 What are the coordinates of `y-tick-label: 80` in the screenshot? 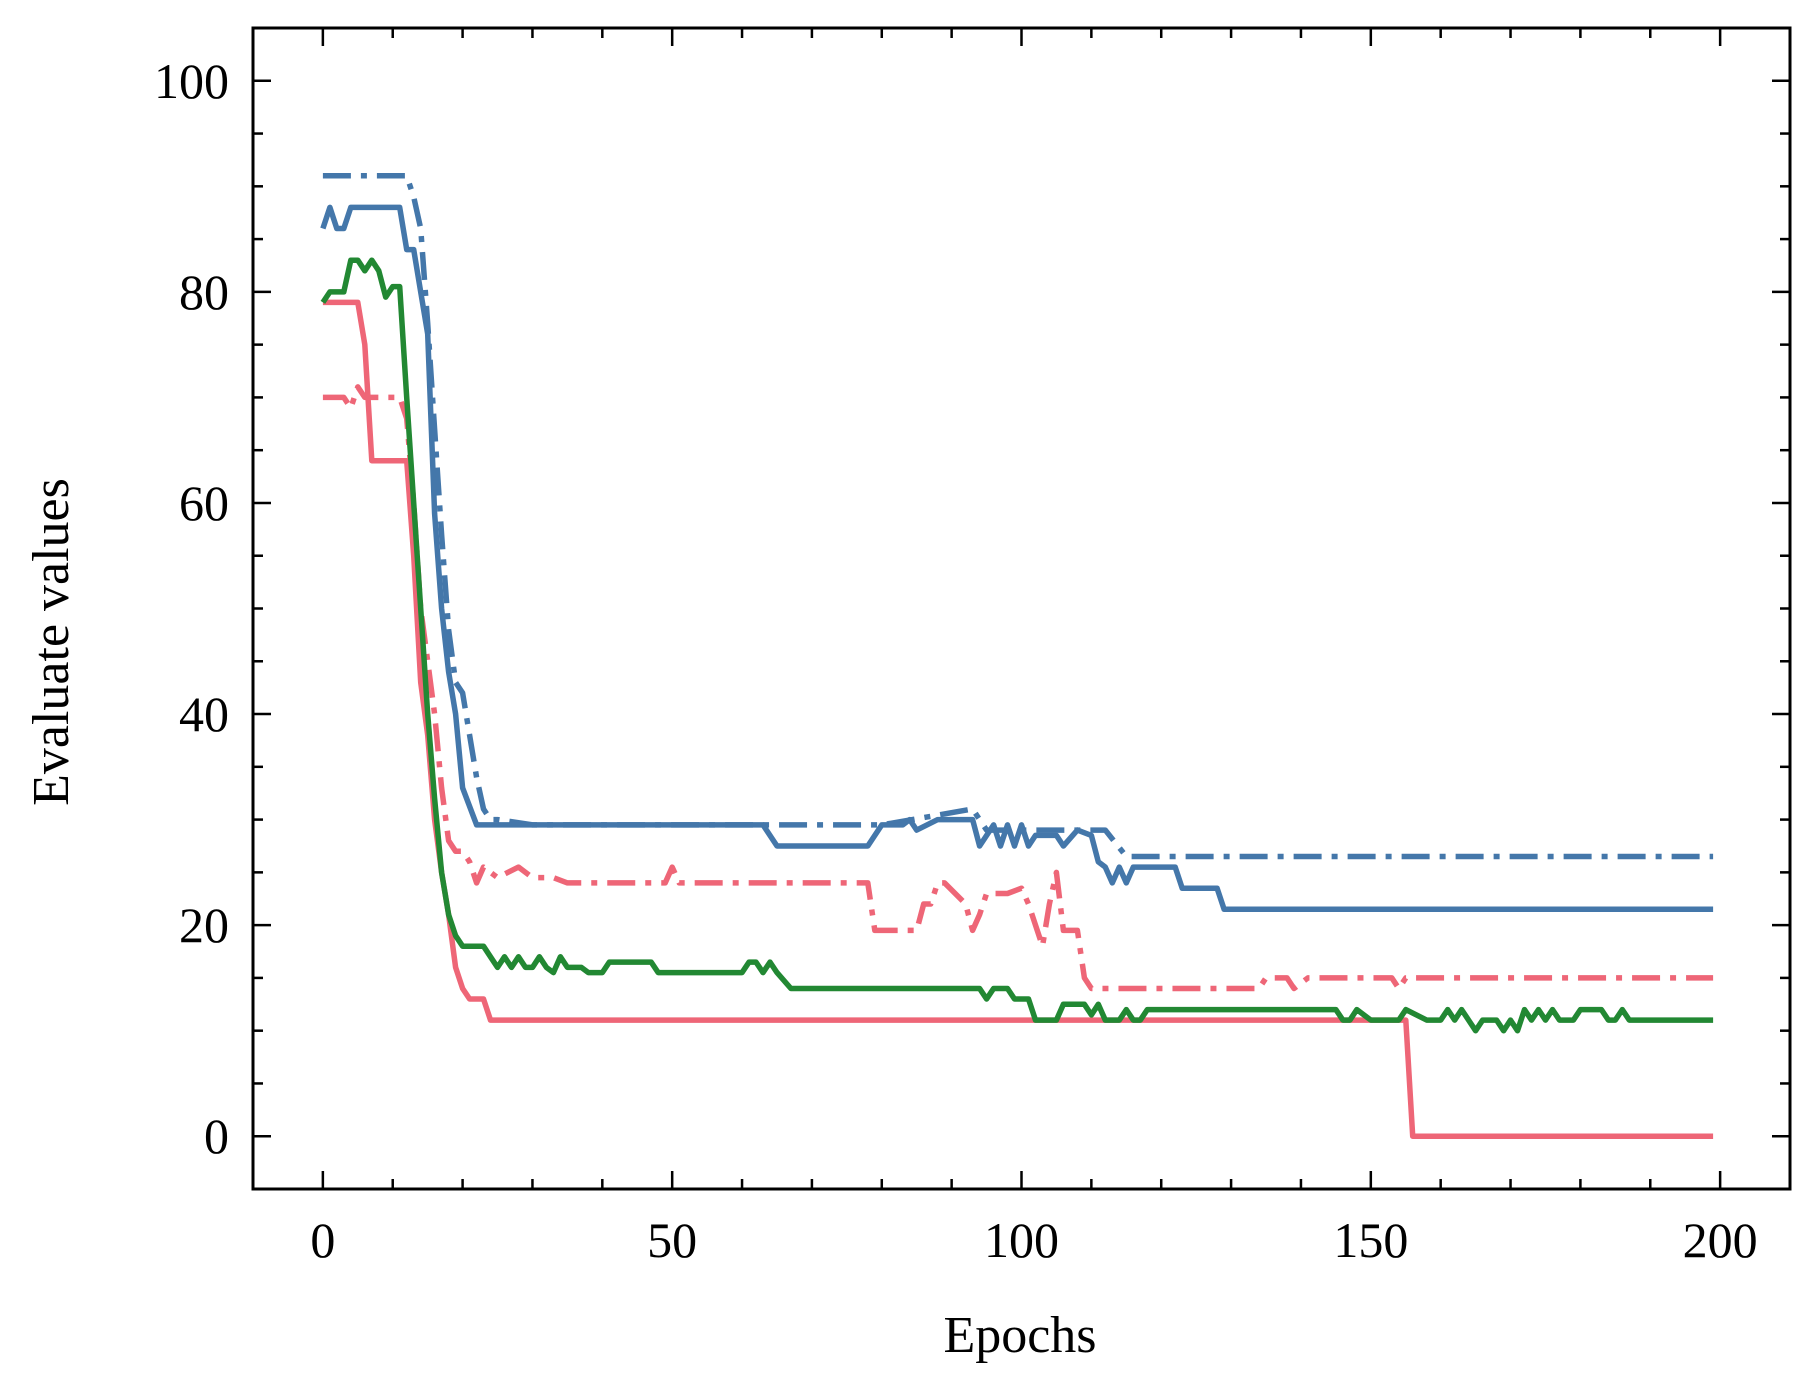 It's located at (204, 292).